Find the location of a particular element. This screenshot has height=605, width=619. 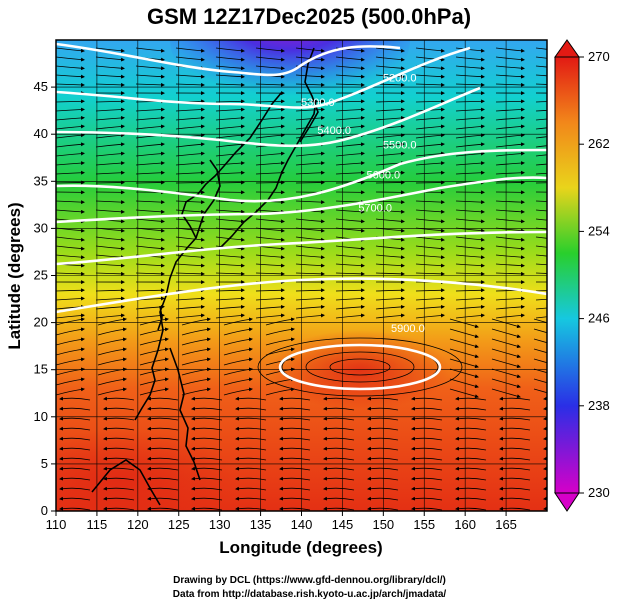

coast-borneo is located at coordinates (126, 482).